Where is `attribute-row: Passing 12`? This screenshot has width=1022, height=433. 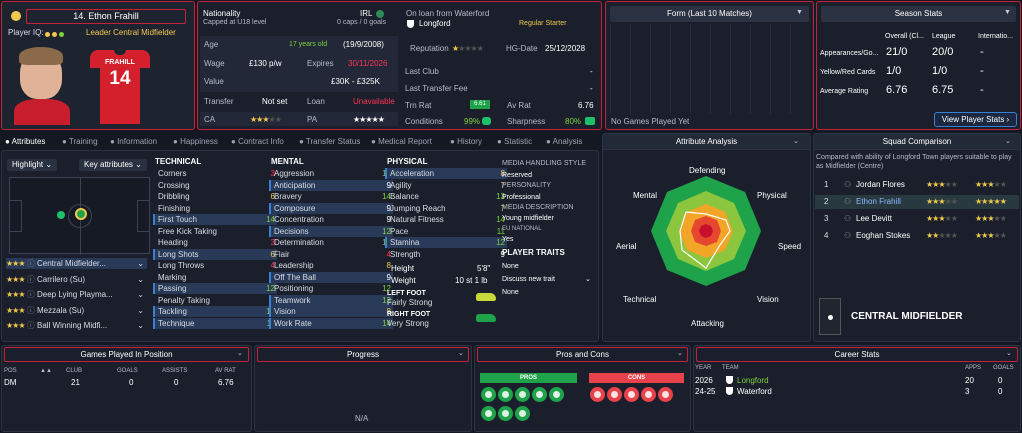 attribute-row: Passing 12 is located at coordinates (215, 288).